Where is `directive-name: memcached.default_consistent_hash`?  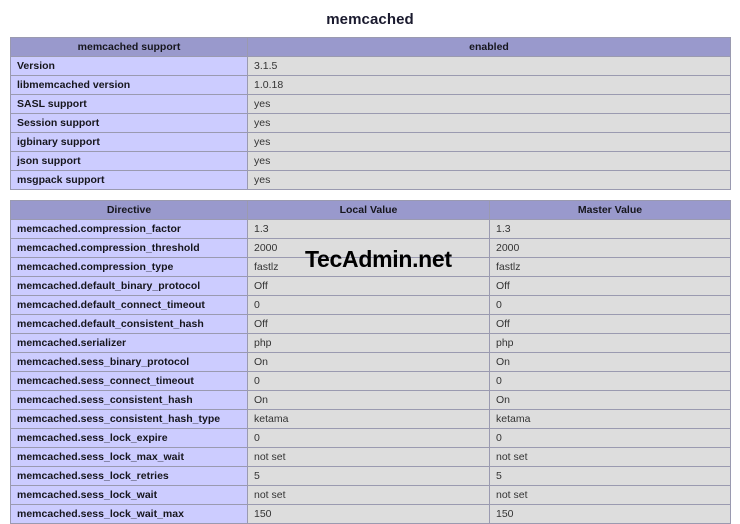
directive-name: memcached.default_consistent_hash is located at coordinates (129, 324).